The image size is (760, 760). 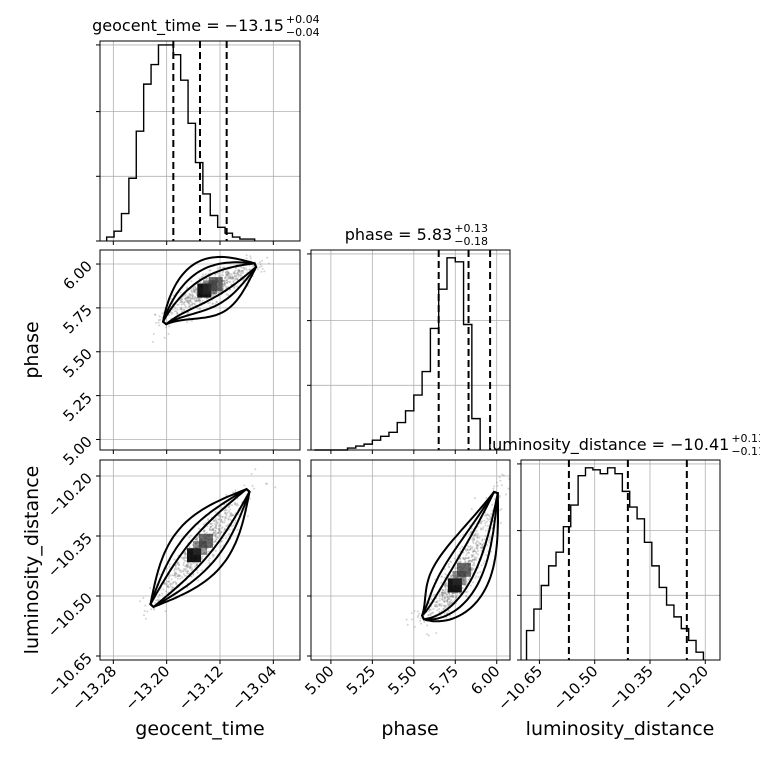 I want to click on x-axis-label-luminosity-distance: luminosity_distance, so click(x=620, y=729).